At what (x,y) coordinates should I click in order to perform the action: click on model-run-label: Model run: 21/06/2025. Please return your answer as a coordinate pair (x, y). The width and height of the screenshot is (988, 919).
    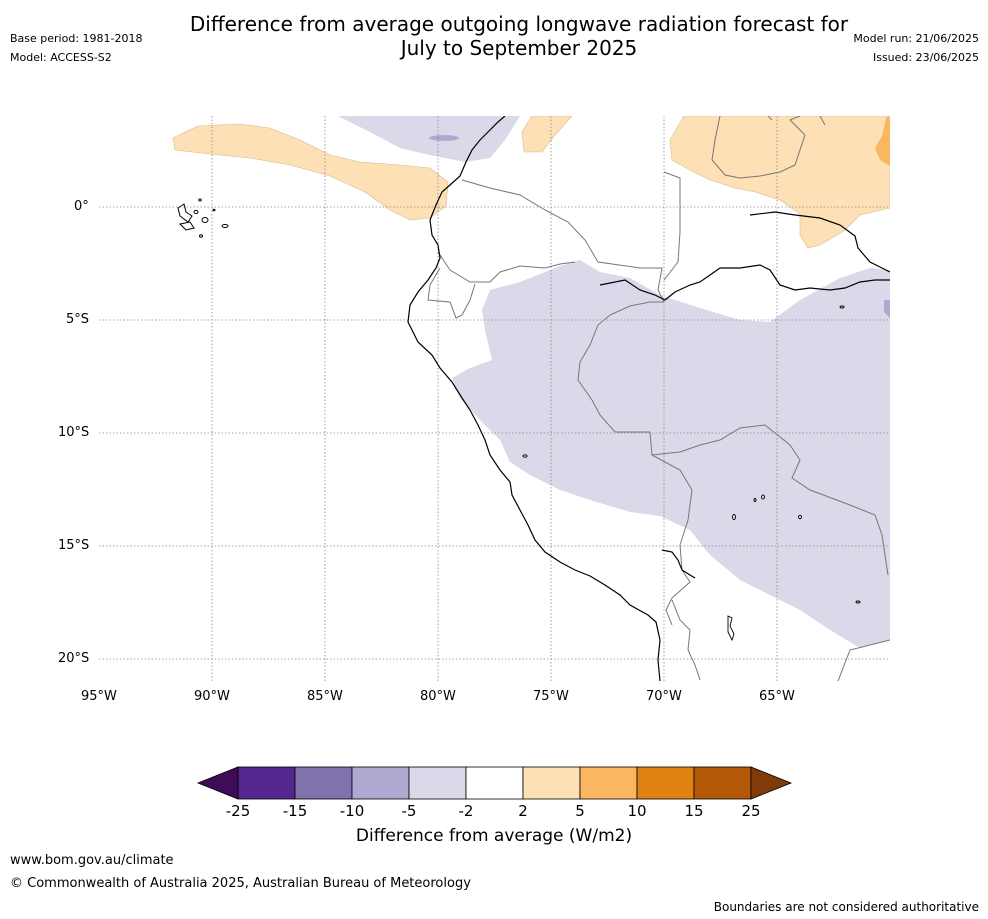
    Looking at the image, I should click on (916, 38).